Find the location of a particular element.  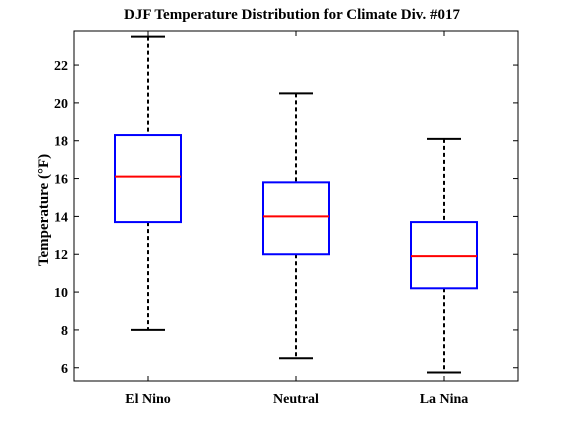

y-tick-label: 18 is located at coordinates (61, 142).